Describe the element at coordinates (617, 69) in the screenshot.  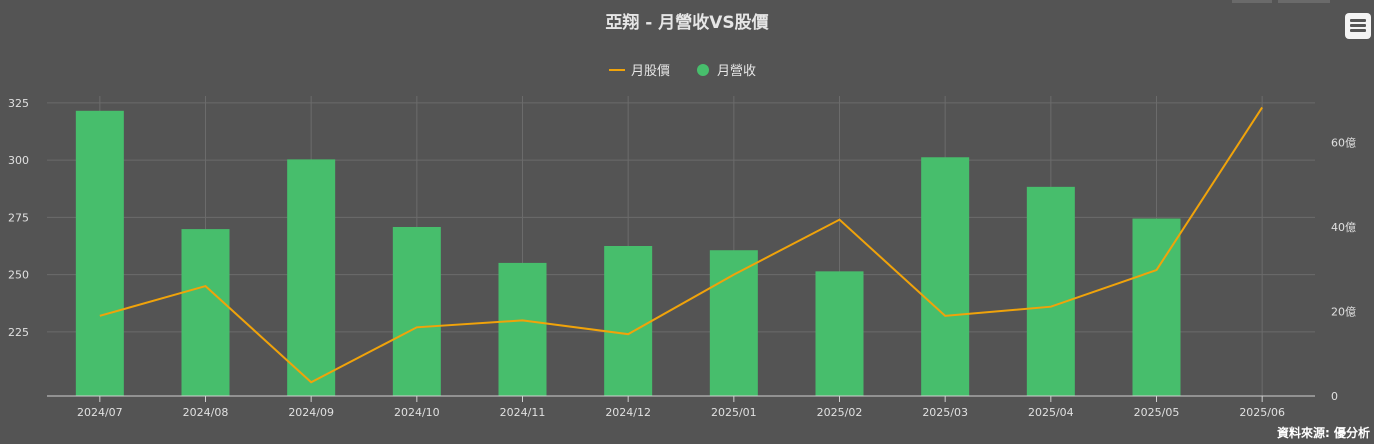
I see `legend-line-swatch` at that location.